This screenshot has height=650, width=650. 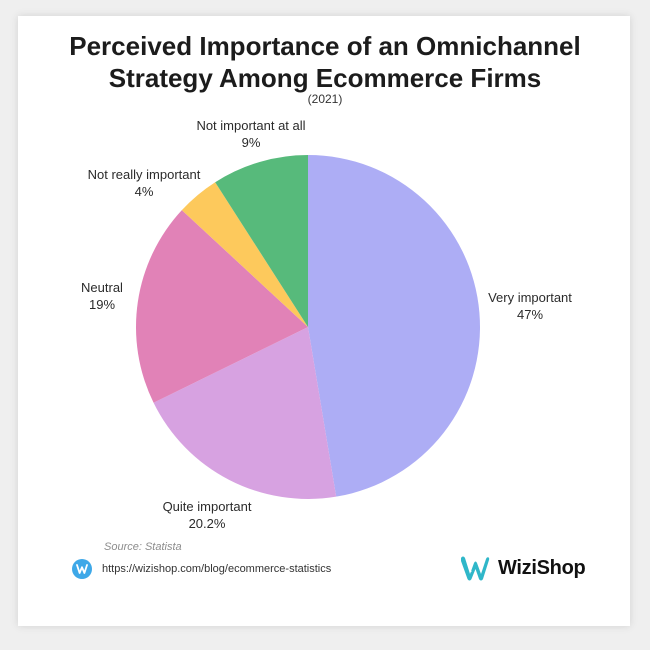 I want to click on pie-slice-neutral, so click(x=221, y=306).